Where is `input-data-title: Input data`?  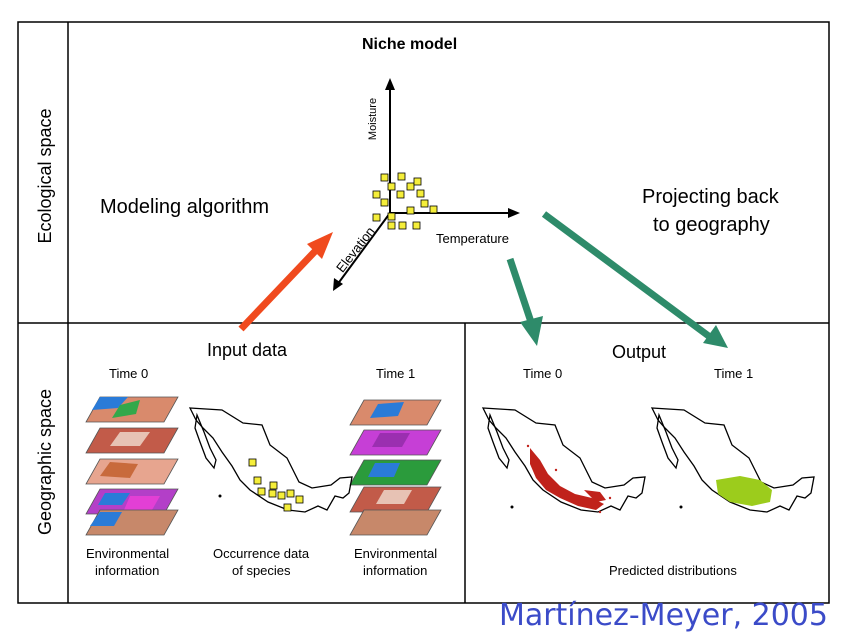
input-data-title: Input data is located at coordinates (247, 350).